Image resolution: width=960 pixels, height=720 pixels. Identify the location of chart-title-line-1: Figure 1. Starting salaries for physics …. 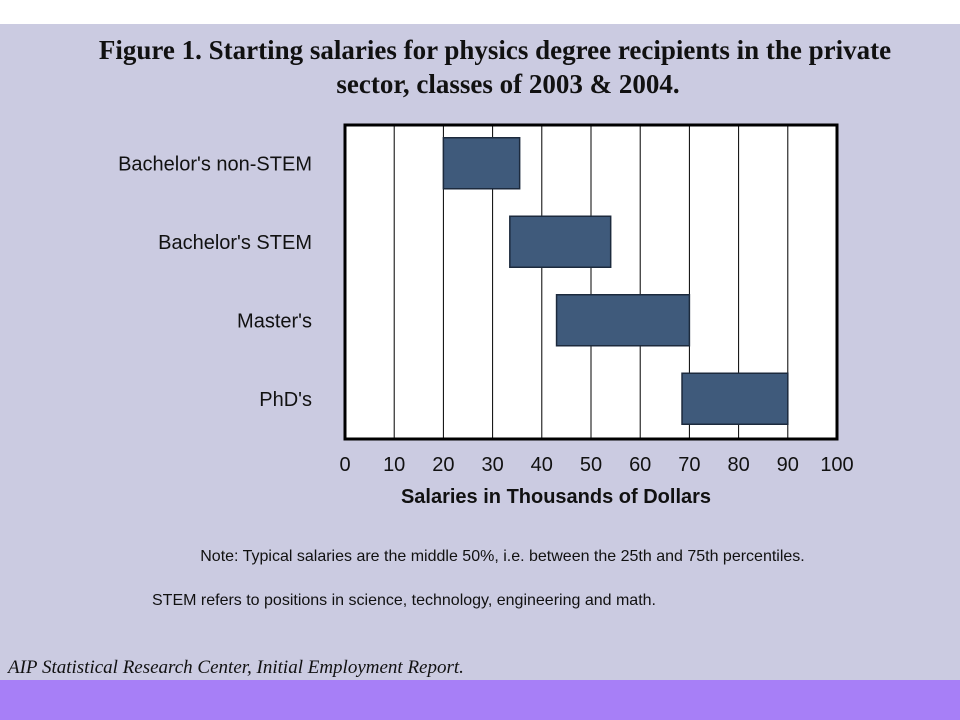
(495, 50).